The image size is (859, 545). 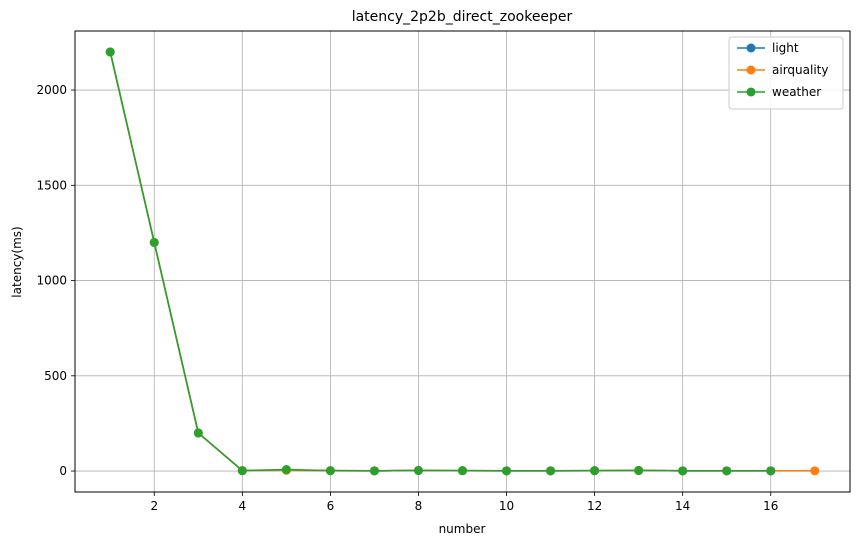 I want to click on y-tick-label: 1000, so click(x=51, y=281).